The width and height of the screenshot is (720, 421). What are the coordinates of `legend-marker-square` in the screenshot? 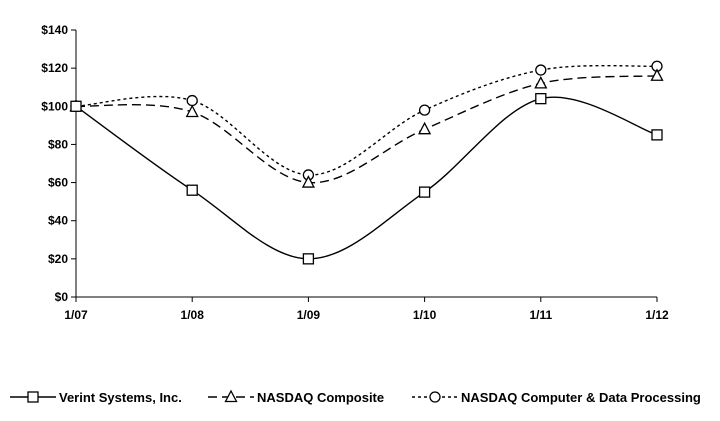 It's located at (33, 397).